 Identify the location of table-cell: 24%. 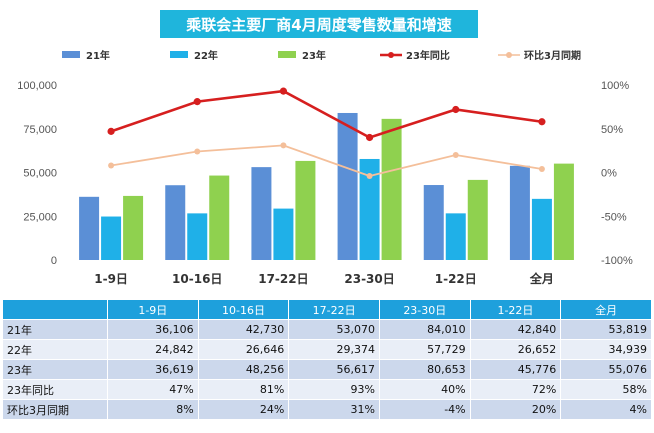
(243, 409).